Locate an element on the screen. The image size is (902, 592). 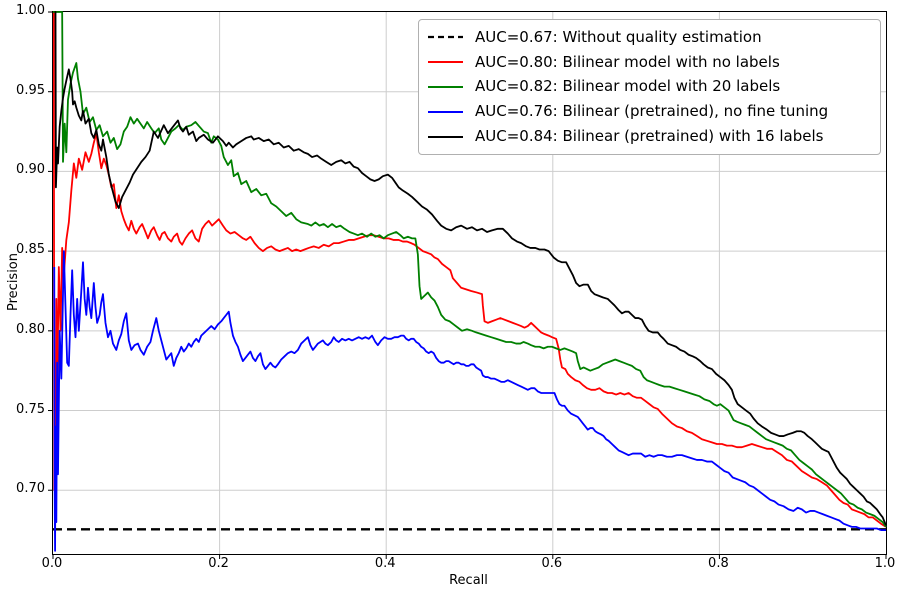
x-tick-label: 0.4 is located at coordinates (385, 563).